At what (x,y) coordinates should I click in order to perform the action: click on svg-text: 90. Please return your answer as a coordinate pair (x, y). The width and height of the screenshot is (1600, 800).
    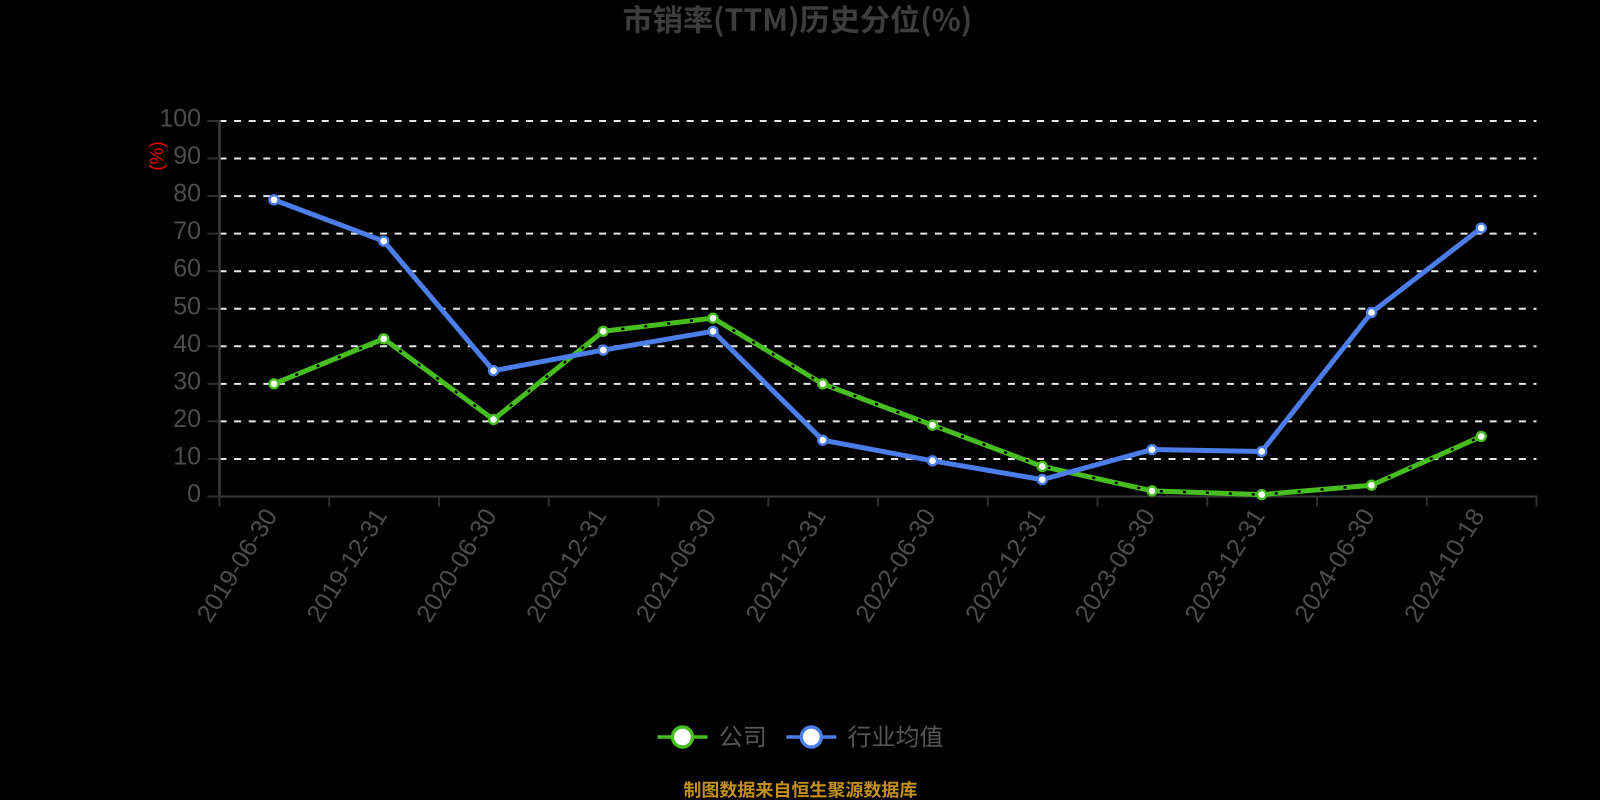
    Looking at the image, I should click on (187, 156).